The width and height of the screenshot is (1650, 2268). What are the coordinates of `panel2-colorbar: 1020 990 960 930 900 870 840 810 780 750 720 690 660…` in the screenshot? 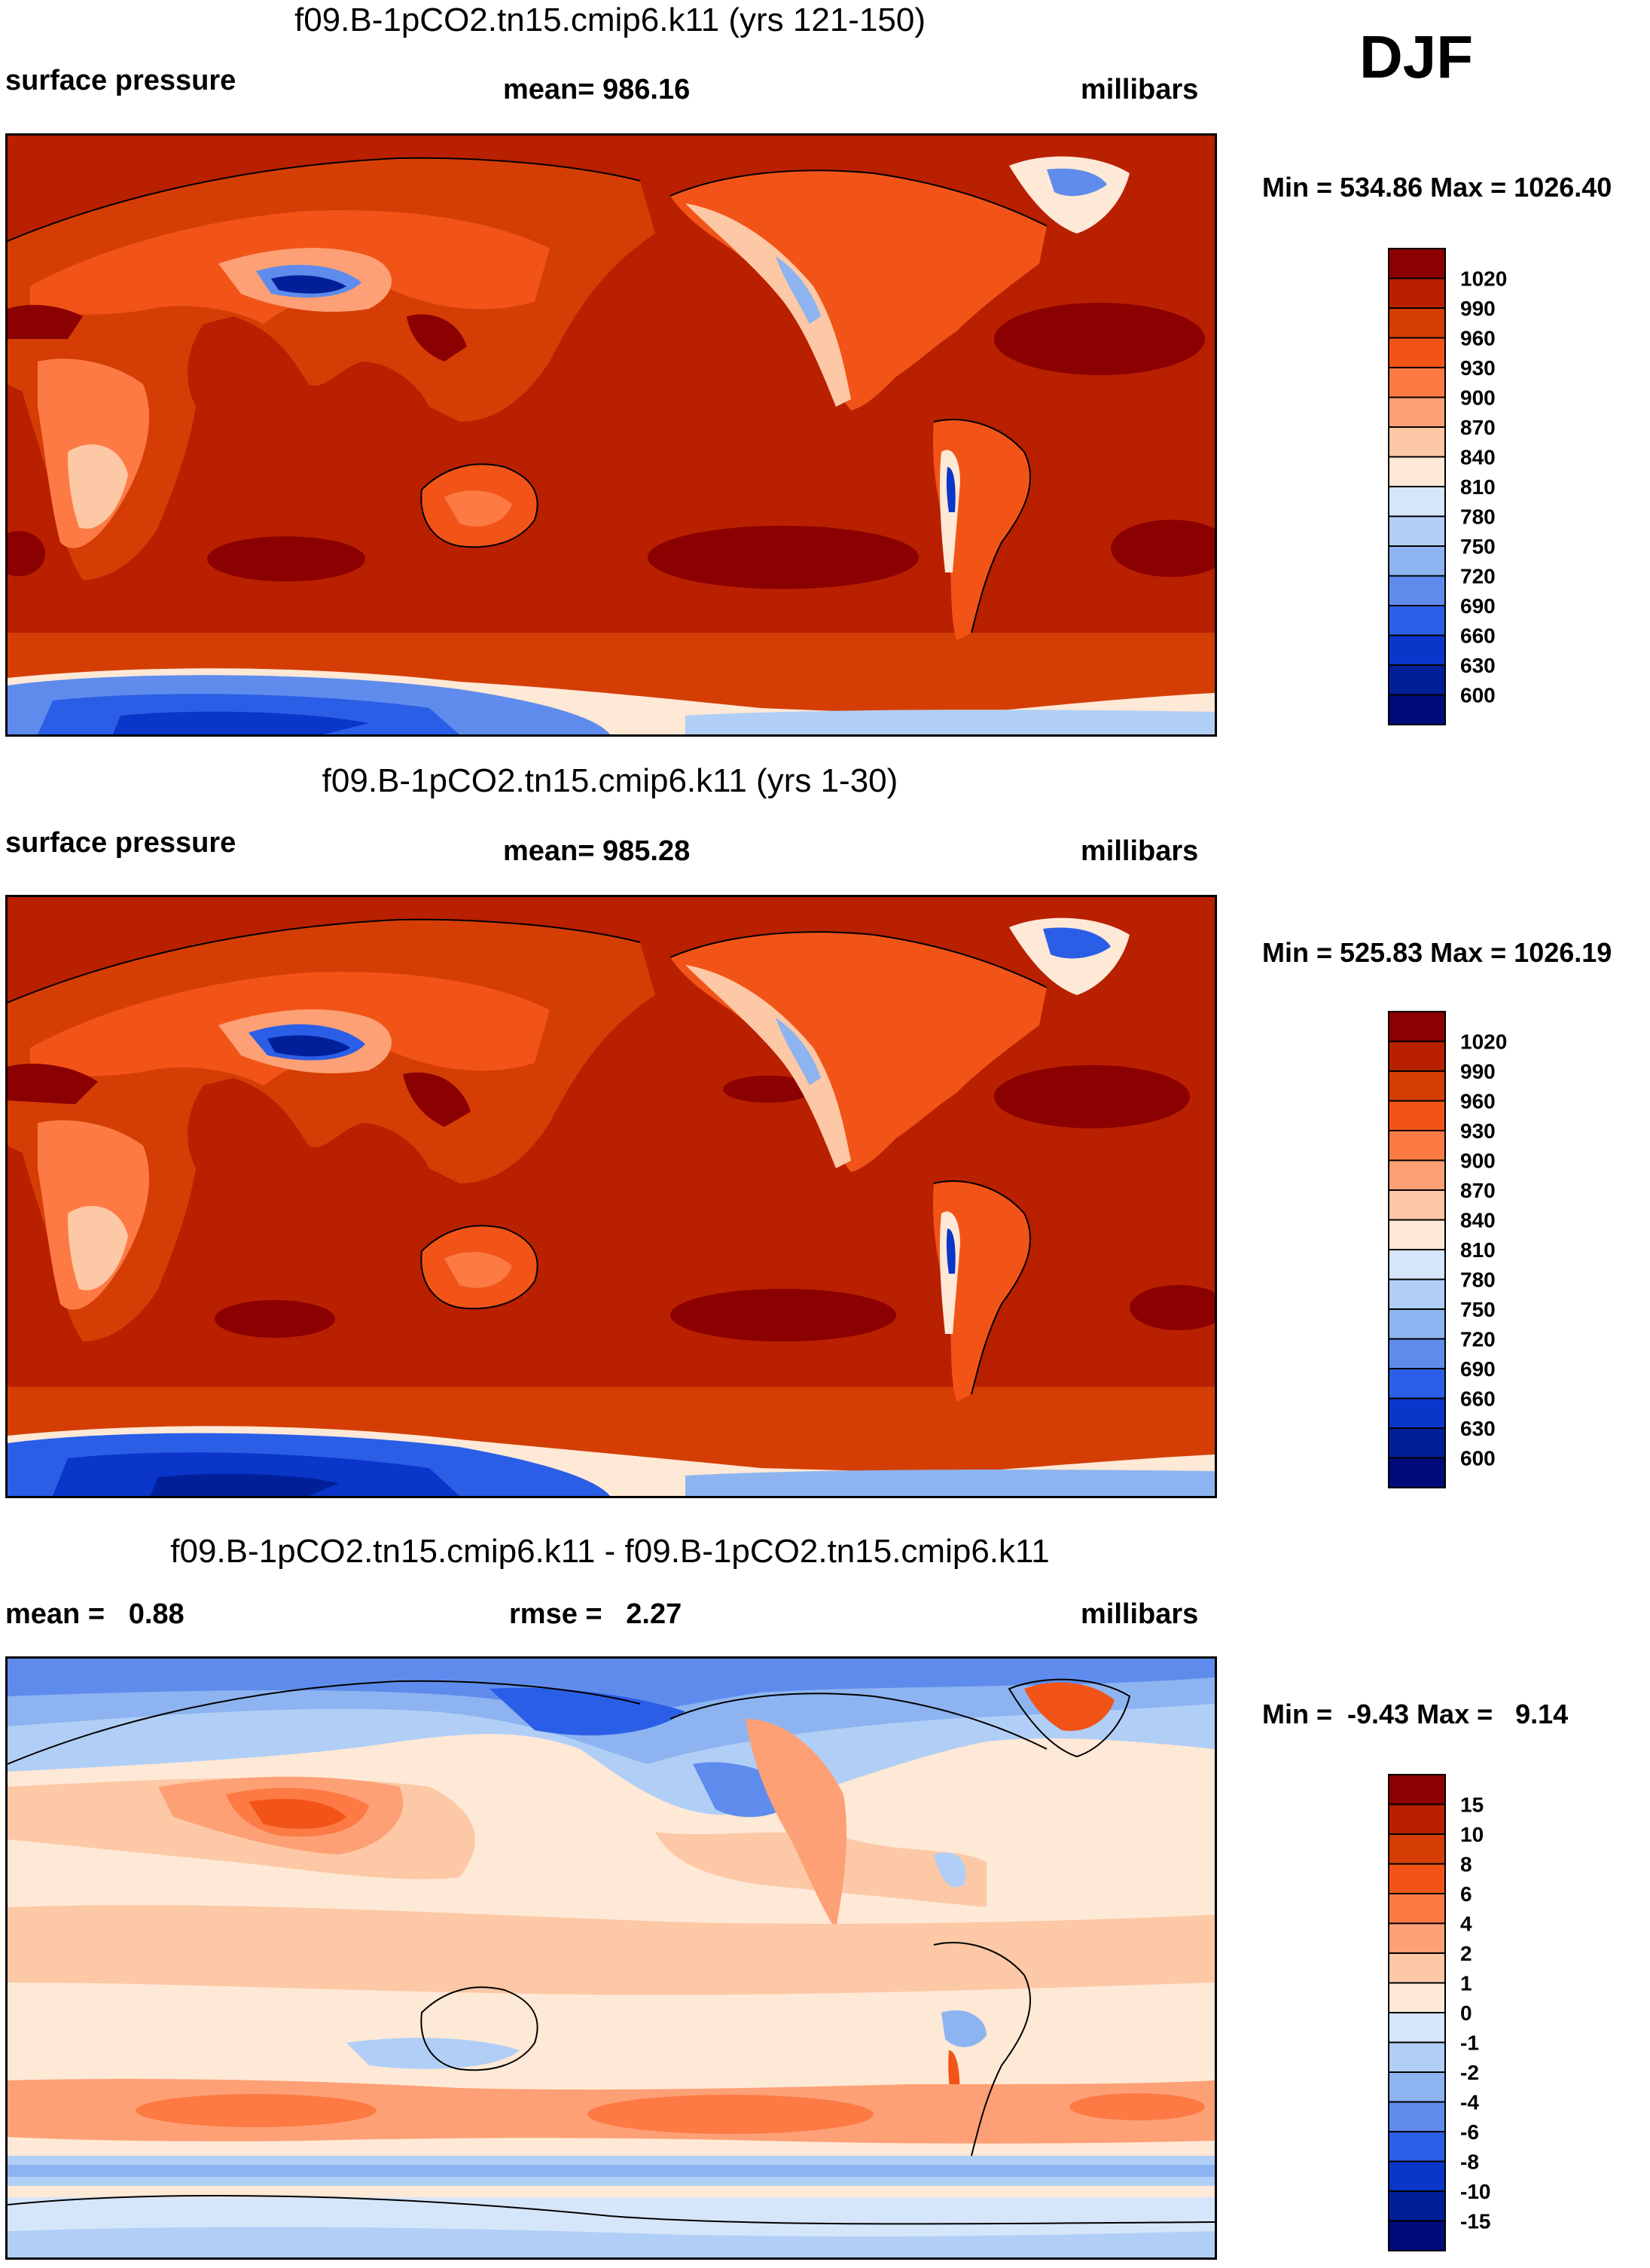 It's located at (1463, 1252).